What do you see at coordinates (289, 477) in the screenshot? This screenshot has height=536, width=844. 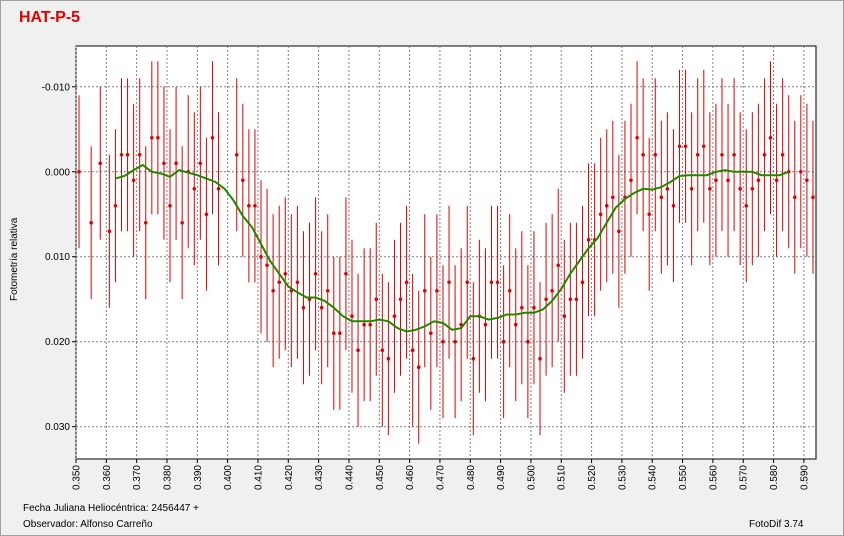 I see `x-tick-label: 0.420` at bounding box center [289, 477].